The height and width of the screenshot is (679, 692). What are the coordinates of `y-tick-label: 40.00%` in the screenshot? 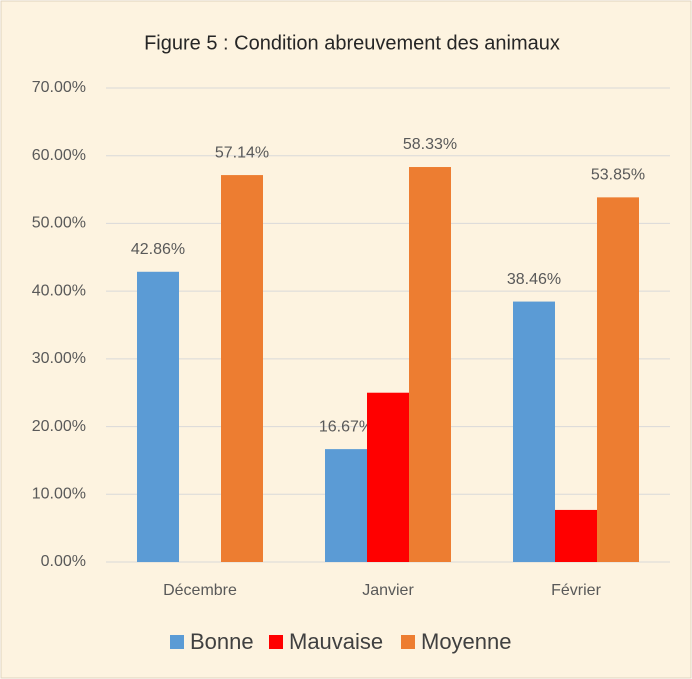 It's located at (59, 290).